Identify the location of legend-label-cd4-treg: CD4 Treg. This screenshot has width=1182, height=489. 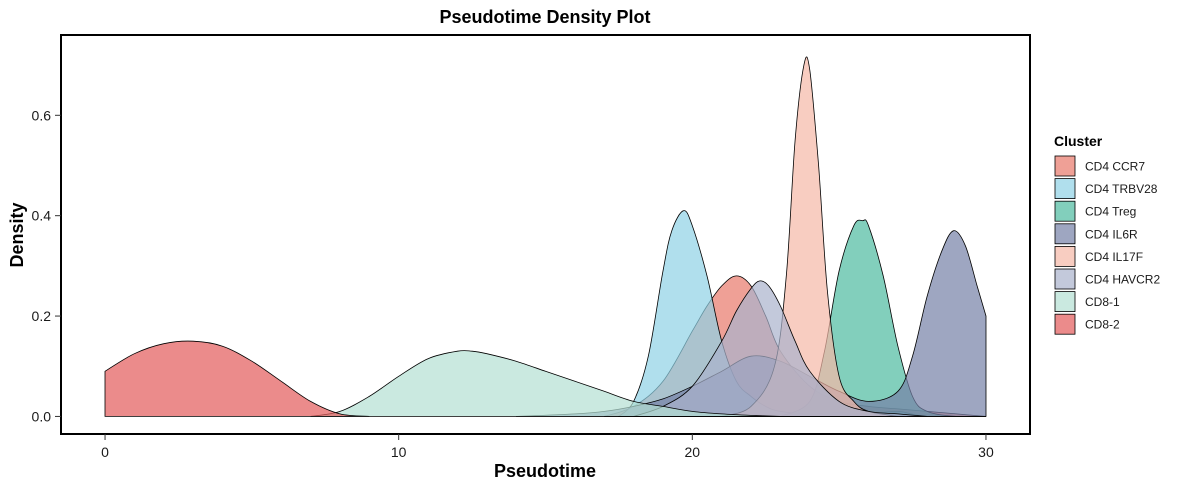
(1110, 212).